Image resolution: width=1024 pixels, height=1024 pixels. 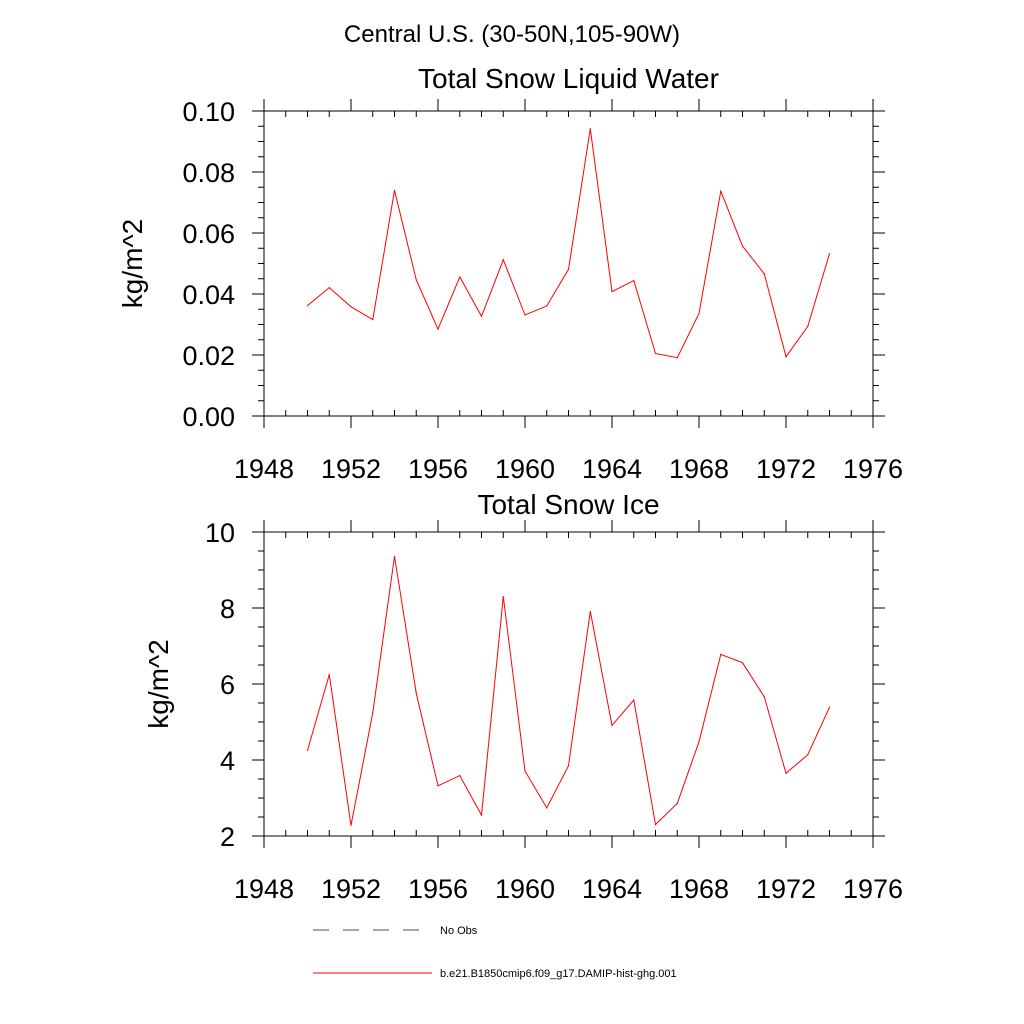 I want to click on y-tick-label: 8, so click(x=227, y=609).